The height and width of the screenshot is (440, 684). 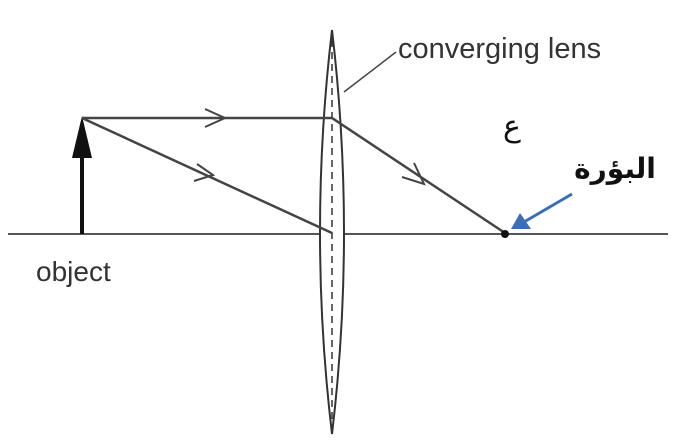 What do you see at coordinates (548, 208) in the screenshot?
I see `focus-pointer-shaft` at bounding box center [548, 208].